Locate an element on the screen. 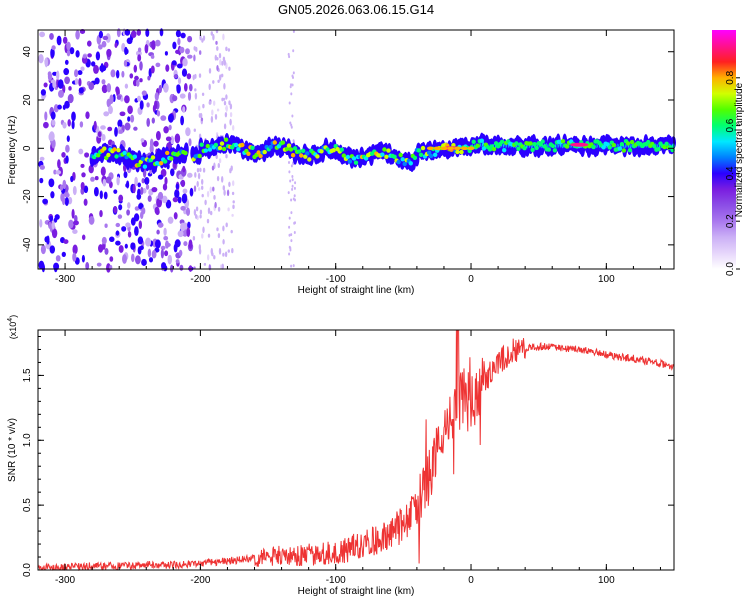 The width and height of the screenshot is (750, 600). colorbar-tick-label: 0.0 is located at coordinates (730, 269).